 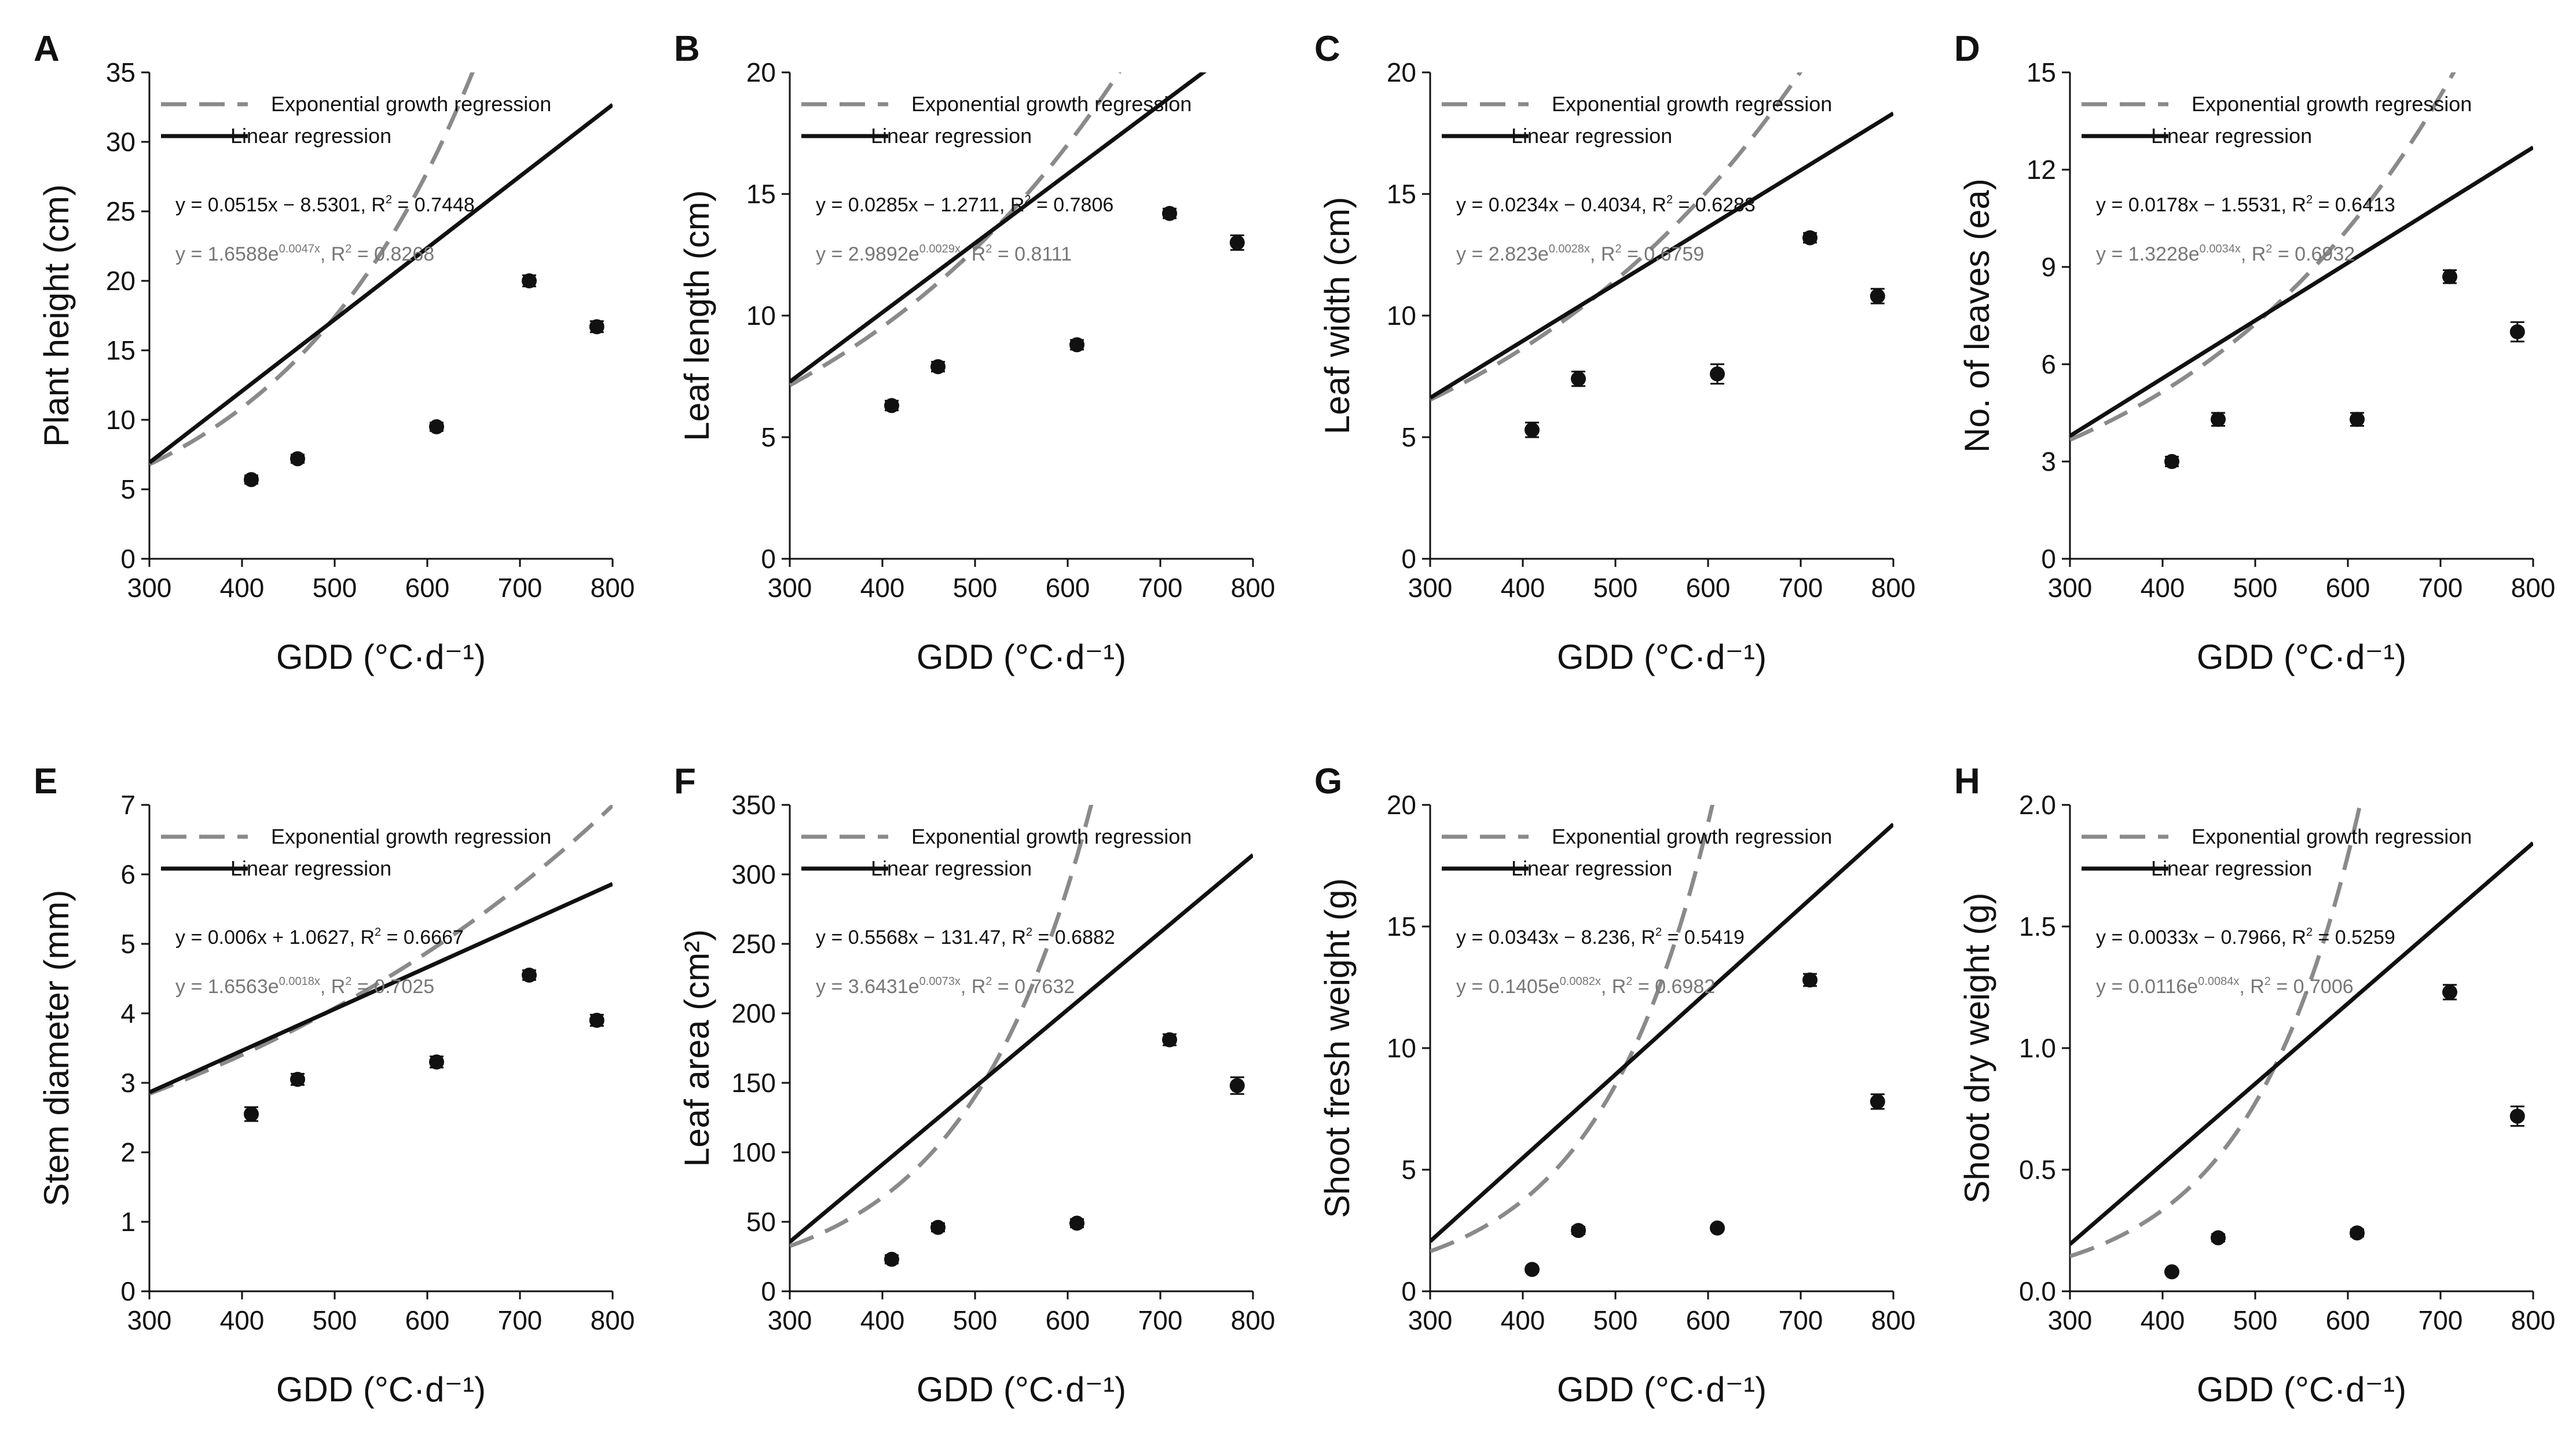 I want to click on linear-equation-body: y = 0.0033x − 0.7966, R, so click(x=2201, y=937).